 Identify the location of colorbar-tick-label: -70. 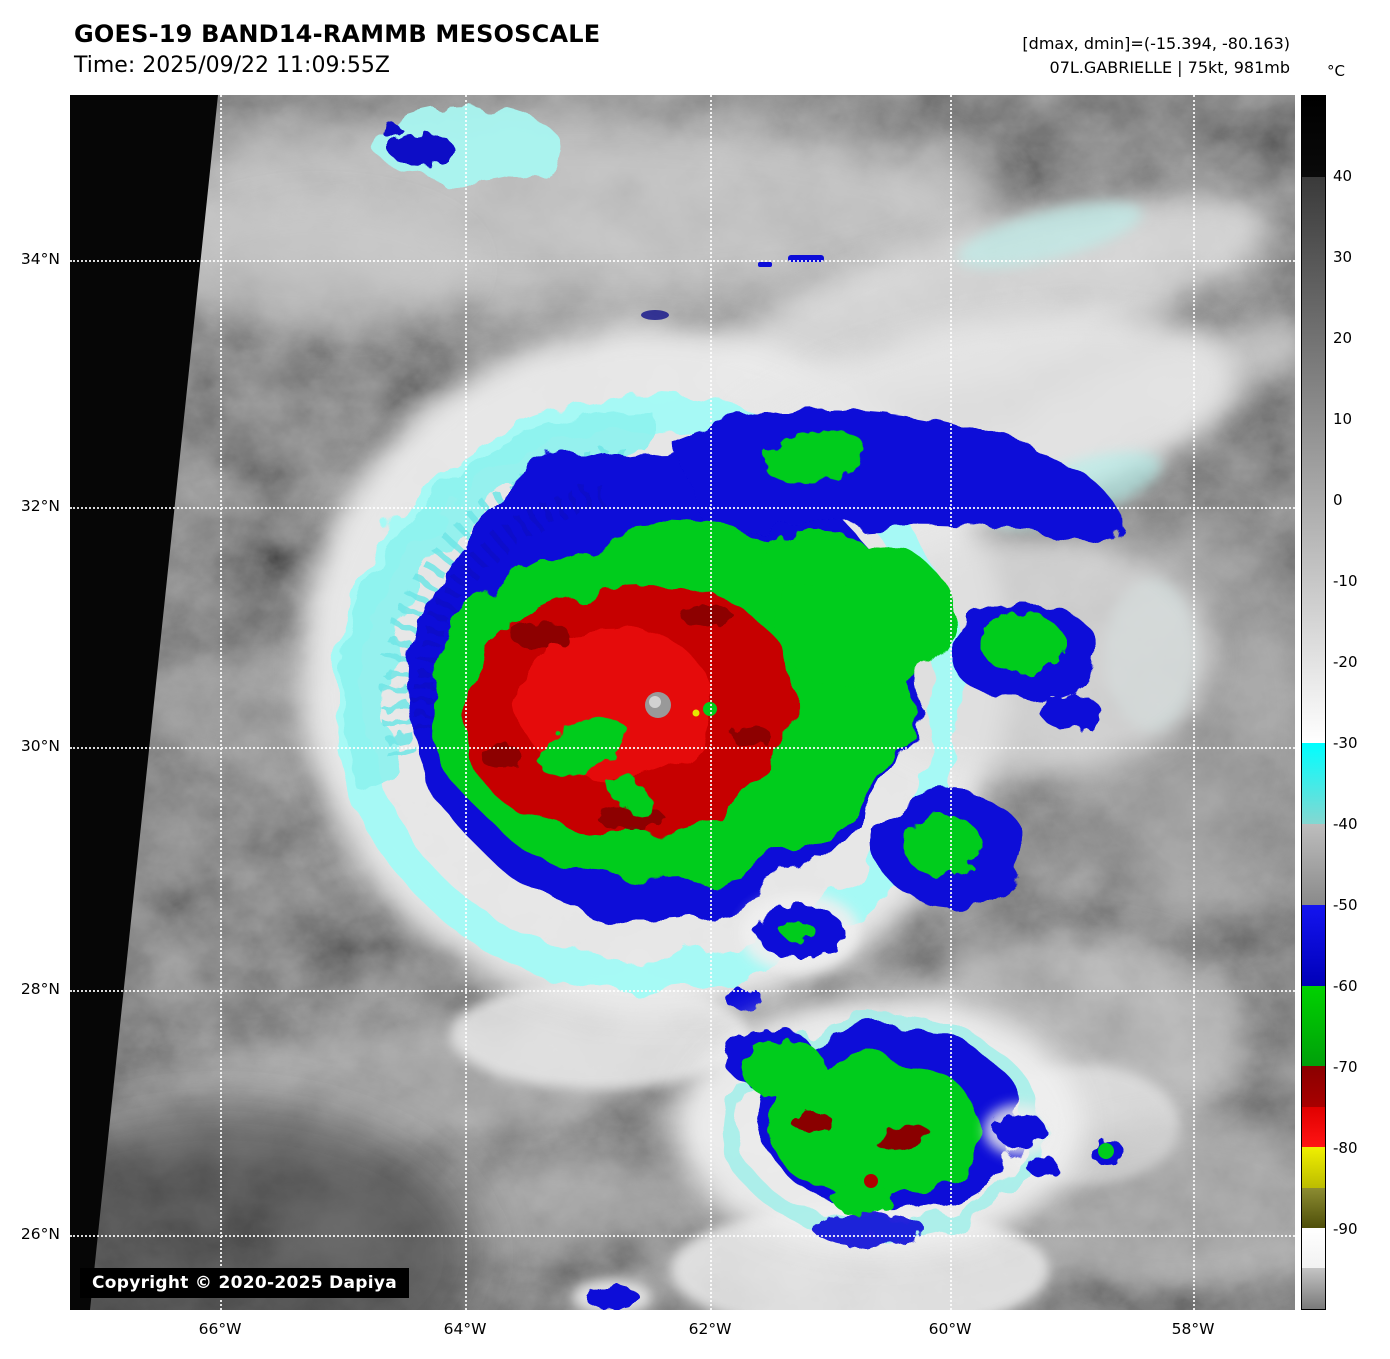
(1345, 1067).